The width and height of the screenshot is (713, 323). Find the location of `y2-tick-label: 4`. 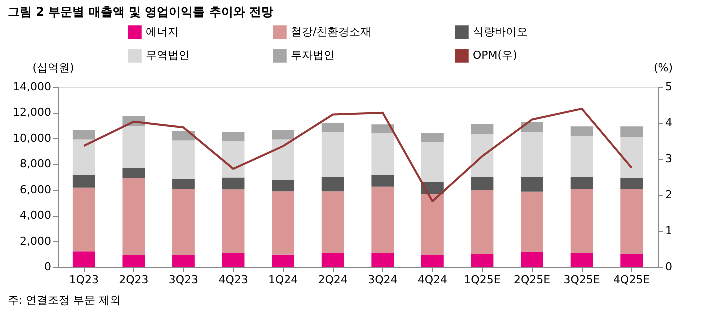

y2-tick-label: 4 is located at coordinates (669, 123).